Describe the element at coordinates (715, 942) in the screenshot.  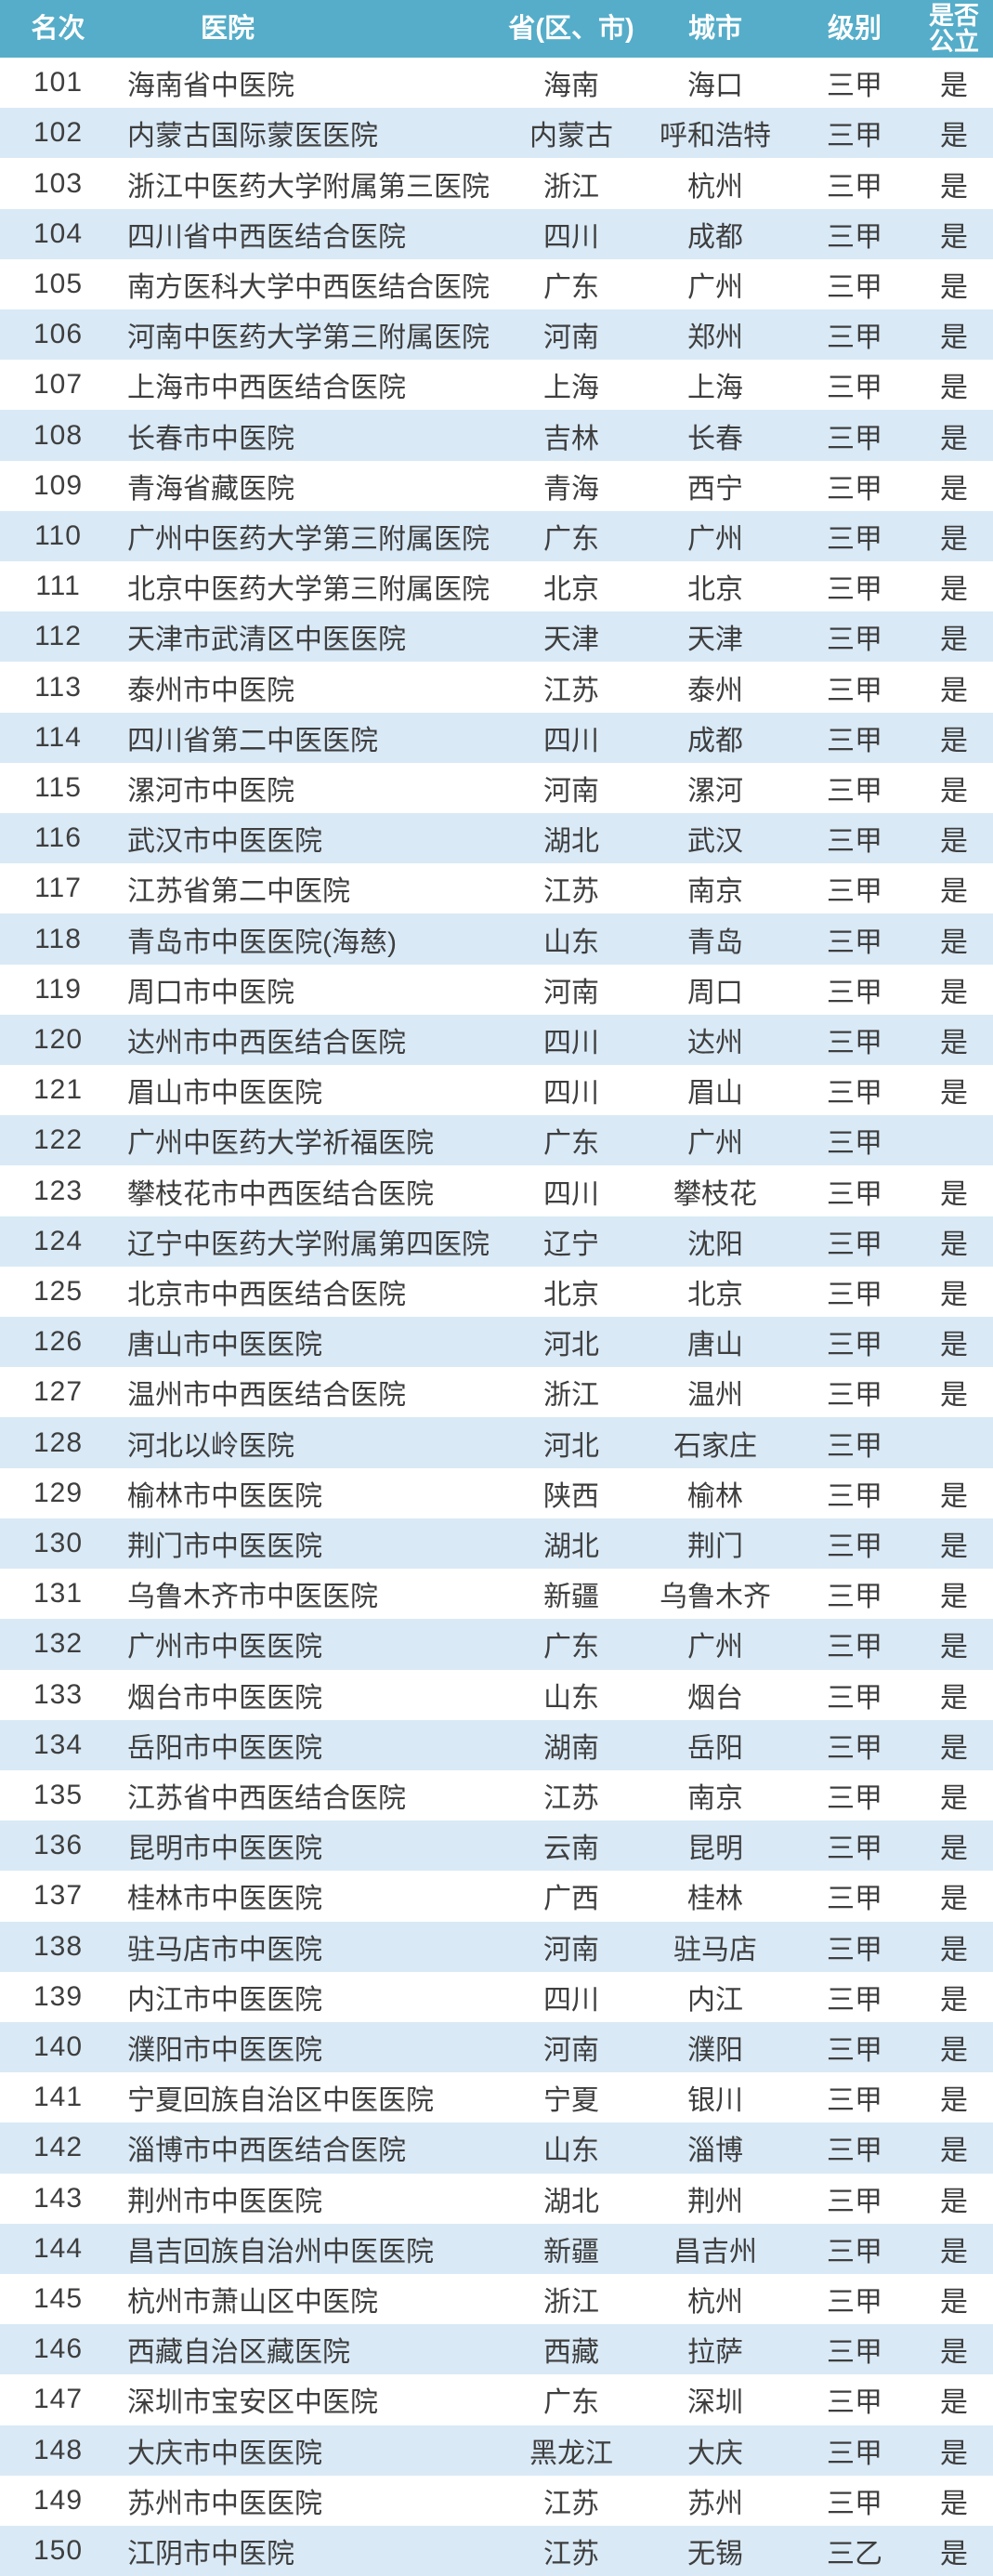
I see `cell-city: 青岛` at that location.